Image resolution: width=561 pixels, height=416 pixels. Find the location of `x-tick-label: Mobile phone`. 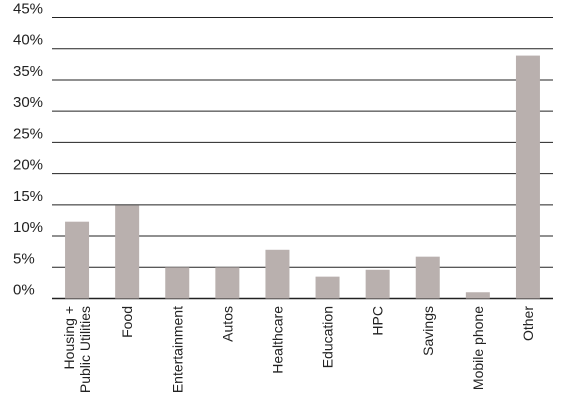

x-tick-label: Mobile phone is located at coordinates (478, 348).